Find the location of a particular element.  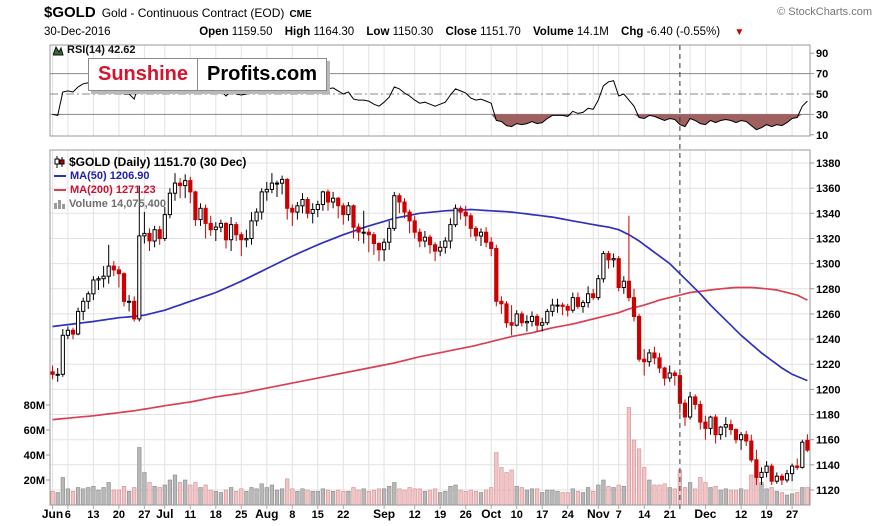

instrument-name: Gold - Continuous Contract (EOD) is located at coordinates (193, 13).